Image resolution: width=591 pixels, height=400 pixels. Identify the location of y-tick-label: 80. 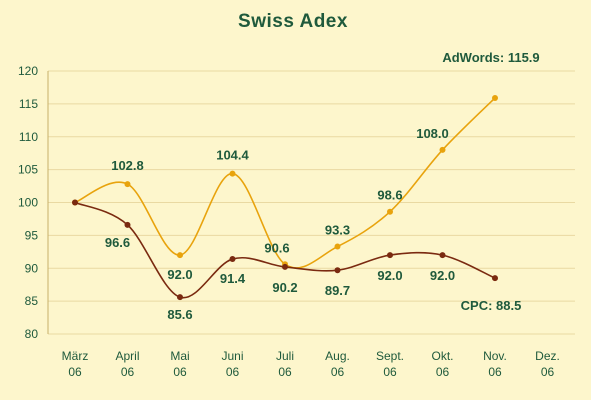
(32, 334).